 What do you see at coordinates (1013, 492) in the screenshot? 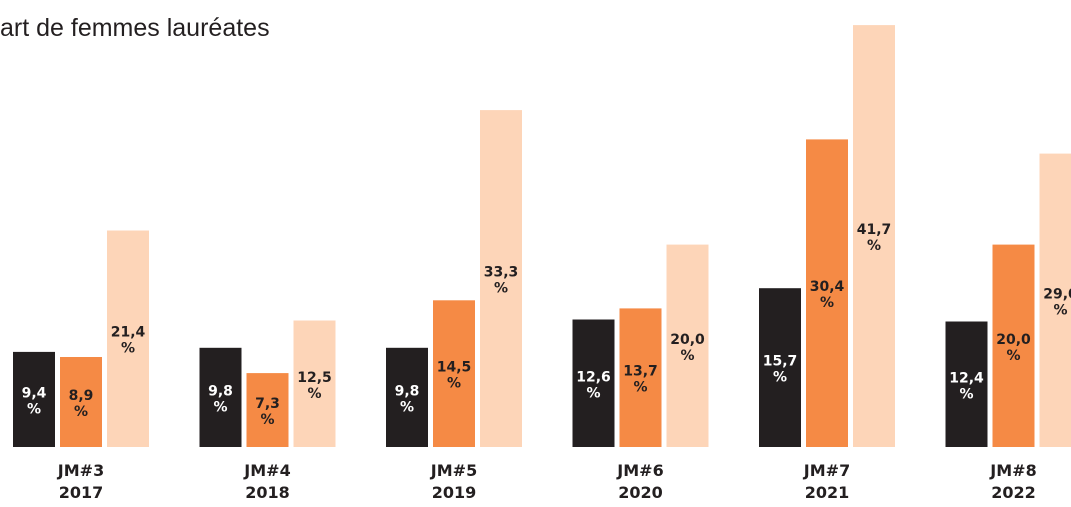
I see `category-year-label: 2022` at bounding box center [1013, 492].